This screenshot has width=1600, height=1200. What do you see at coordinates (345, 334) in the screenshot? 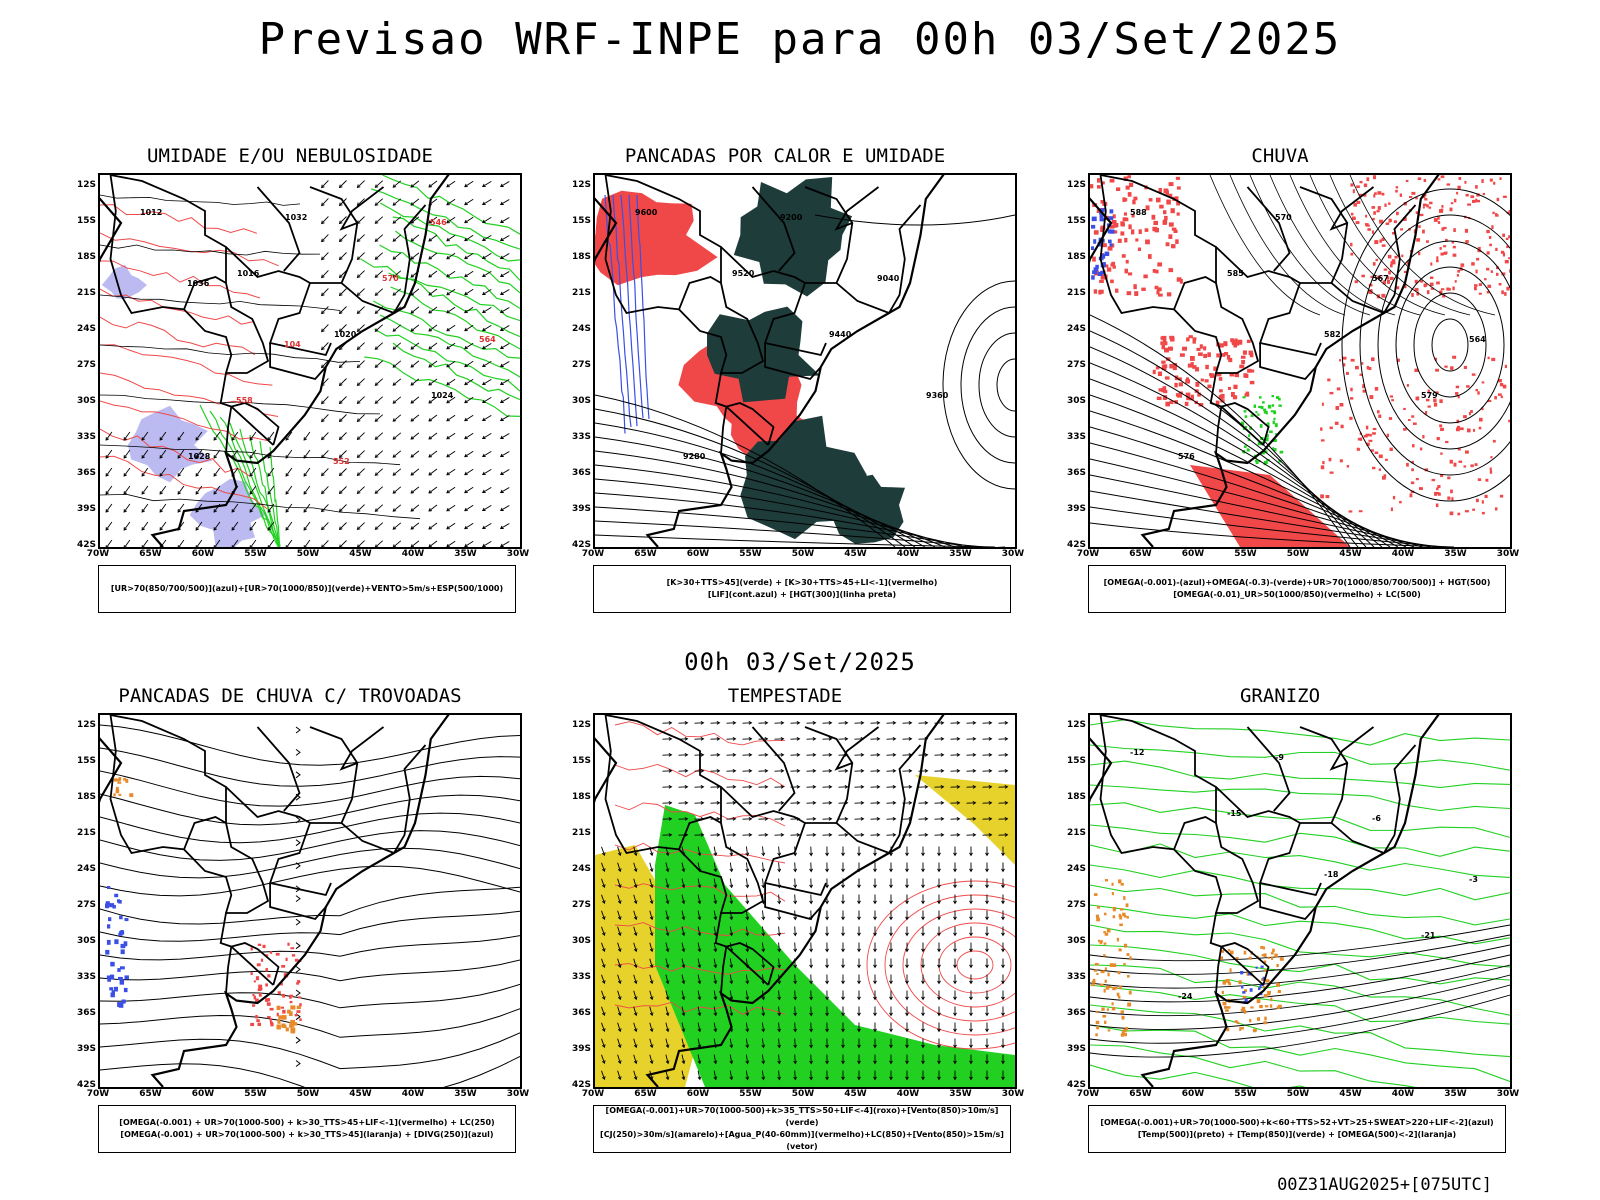
I see `contour-value-label: 1020` at bounding box center [345, 334].